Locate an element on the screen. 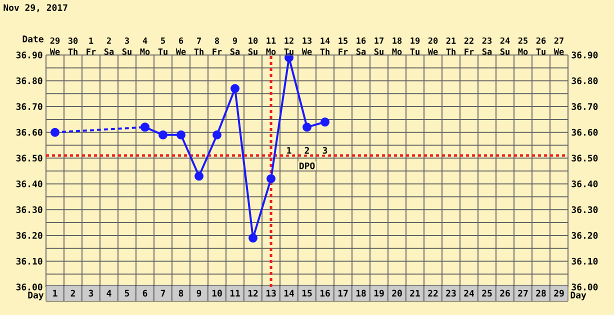 The height and width of the screenshot is (315, 614). x-tick-label: 29 is located at coordinates (559, 293).